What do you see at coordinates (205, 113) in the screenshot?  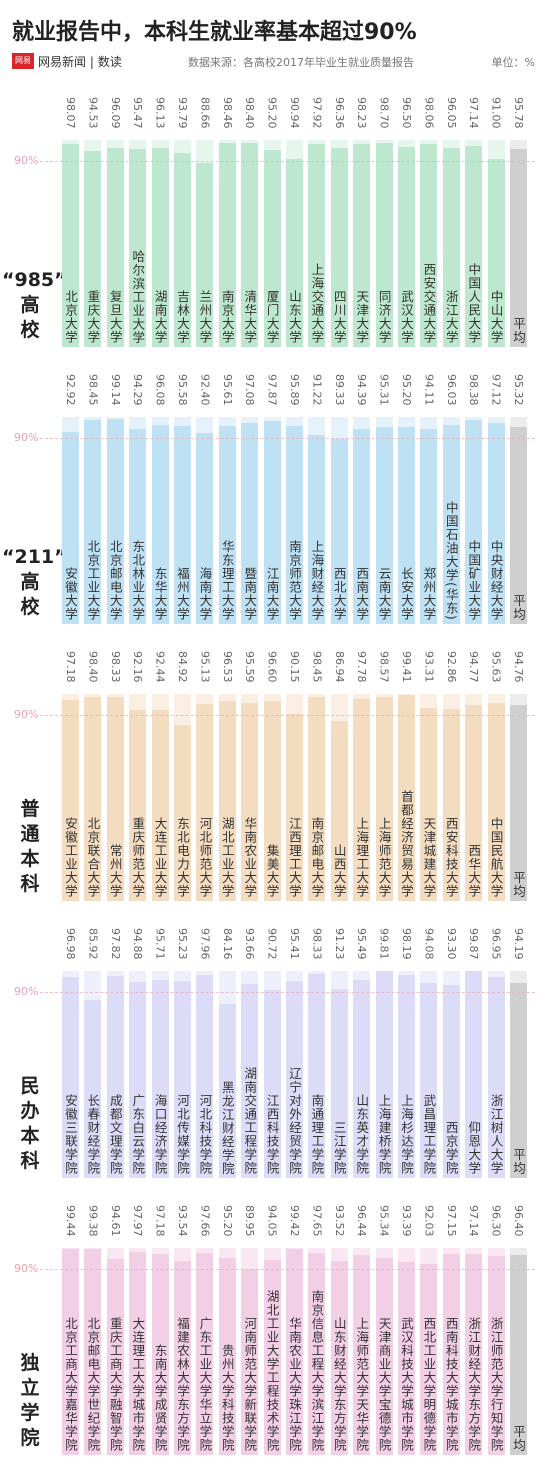 I see `value-label: 88.66` at bounding box center [205, 113].